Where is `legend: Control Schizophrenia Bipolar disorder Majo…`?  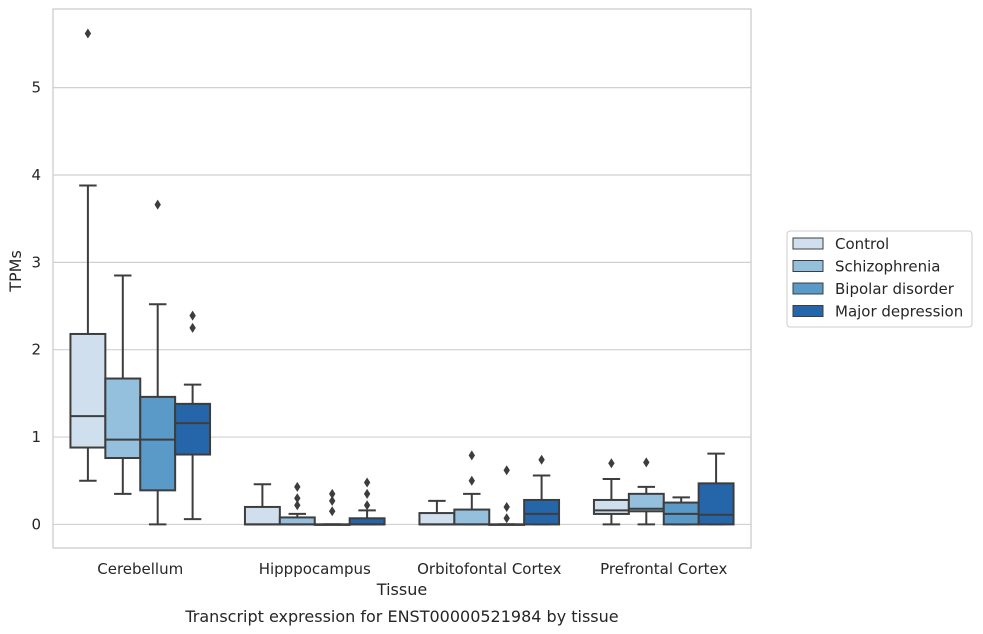 legend: Control Schizophrenia Bipolar disorder Majo… is located at coordinates (879, 279).